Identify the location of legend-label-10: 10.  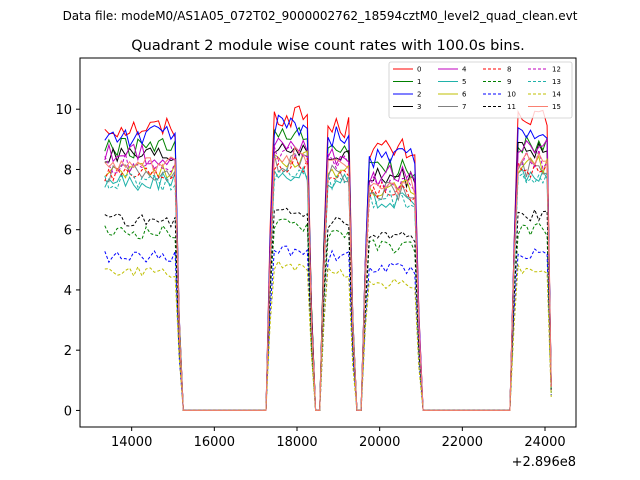
(511, 95).